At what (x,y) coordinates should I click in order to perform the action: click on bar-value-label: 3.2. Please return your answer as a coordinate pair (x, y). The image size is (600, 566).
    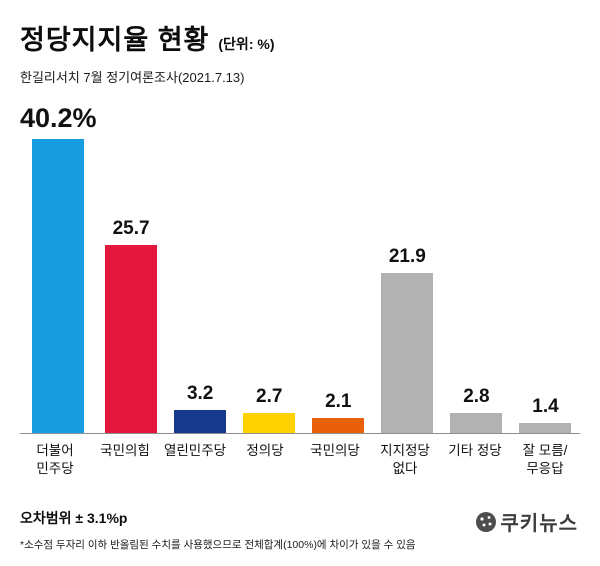
    Looking at the image, I should click on (200, 393).